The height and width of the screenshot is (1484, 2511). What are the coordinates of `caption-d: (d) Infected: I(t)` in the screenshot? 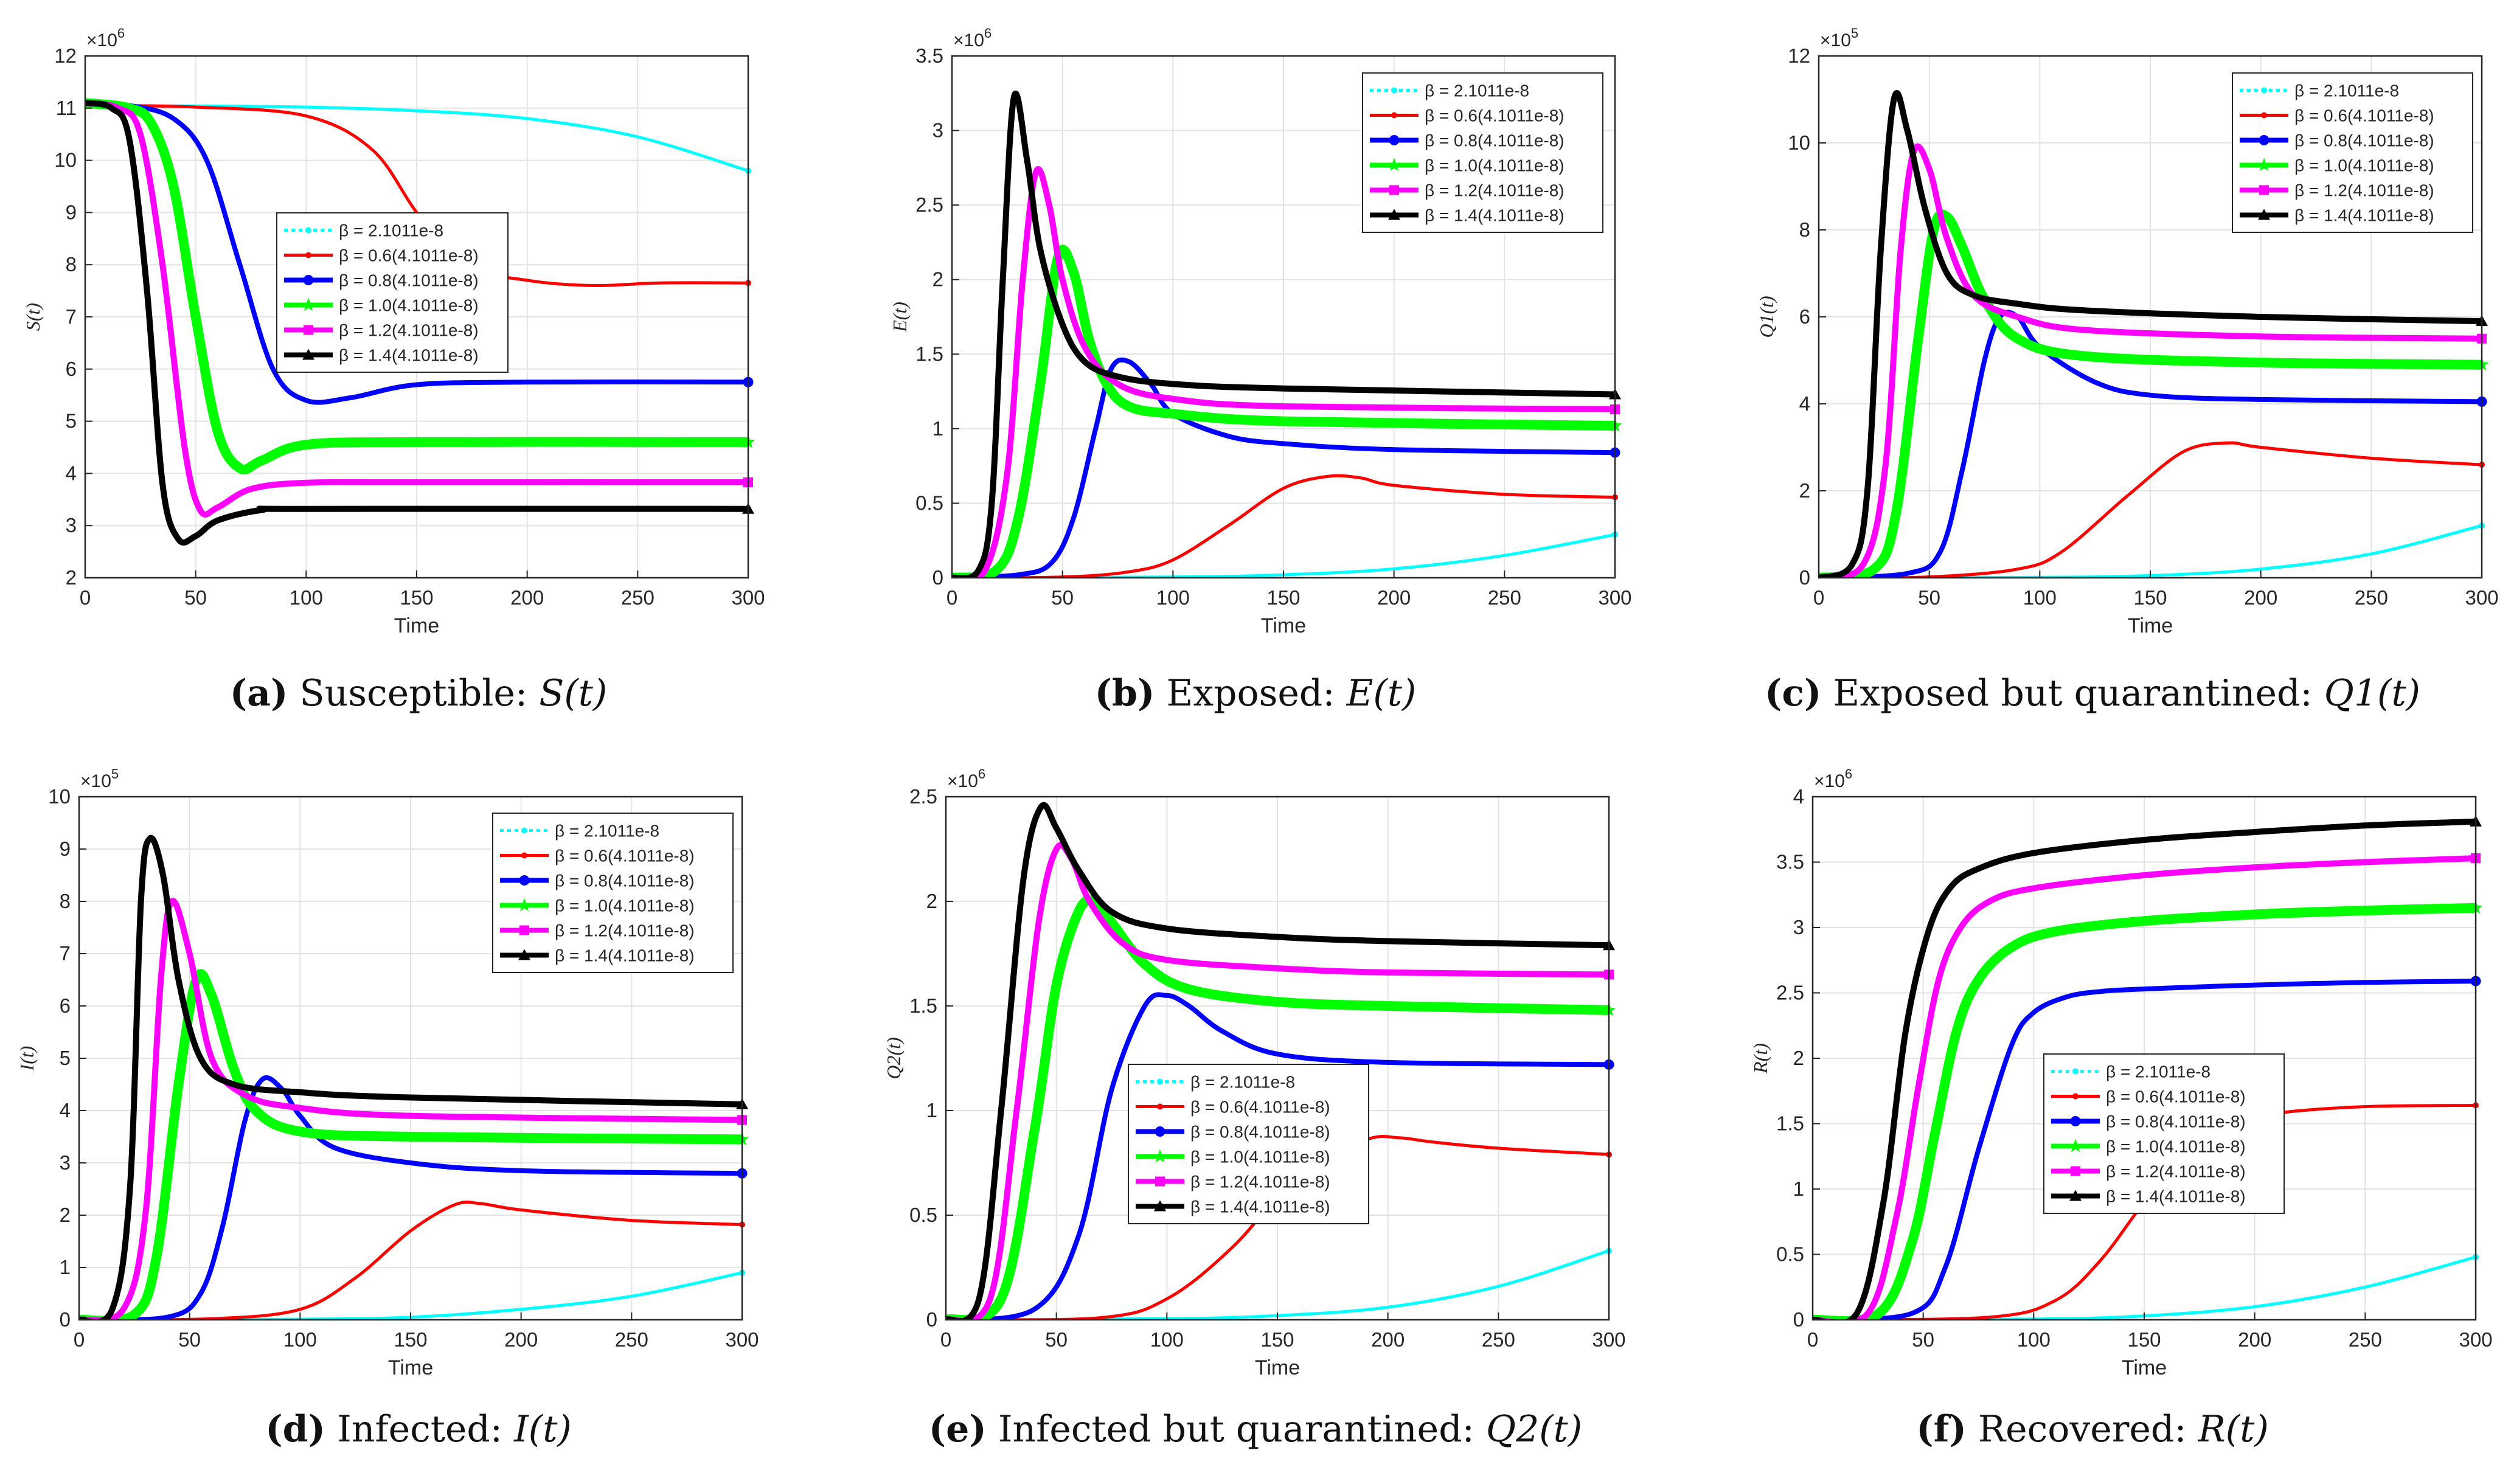 It's located at (418, 1429).